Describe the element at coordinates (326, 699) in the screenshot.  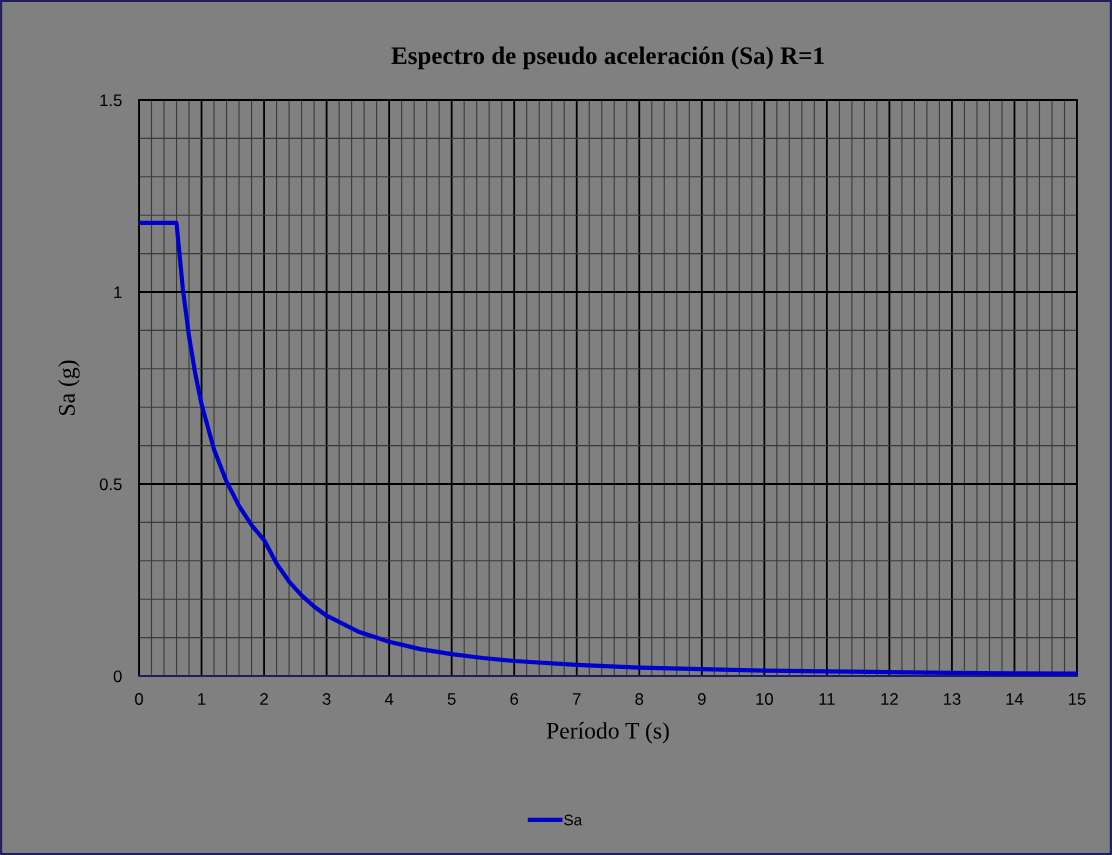
I see `x-tick-label: 3` at that location.